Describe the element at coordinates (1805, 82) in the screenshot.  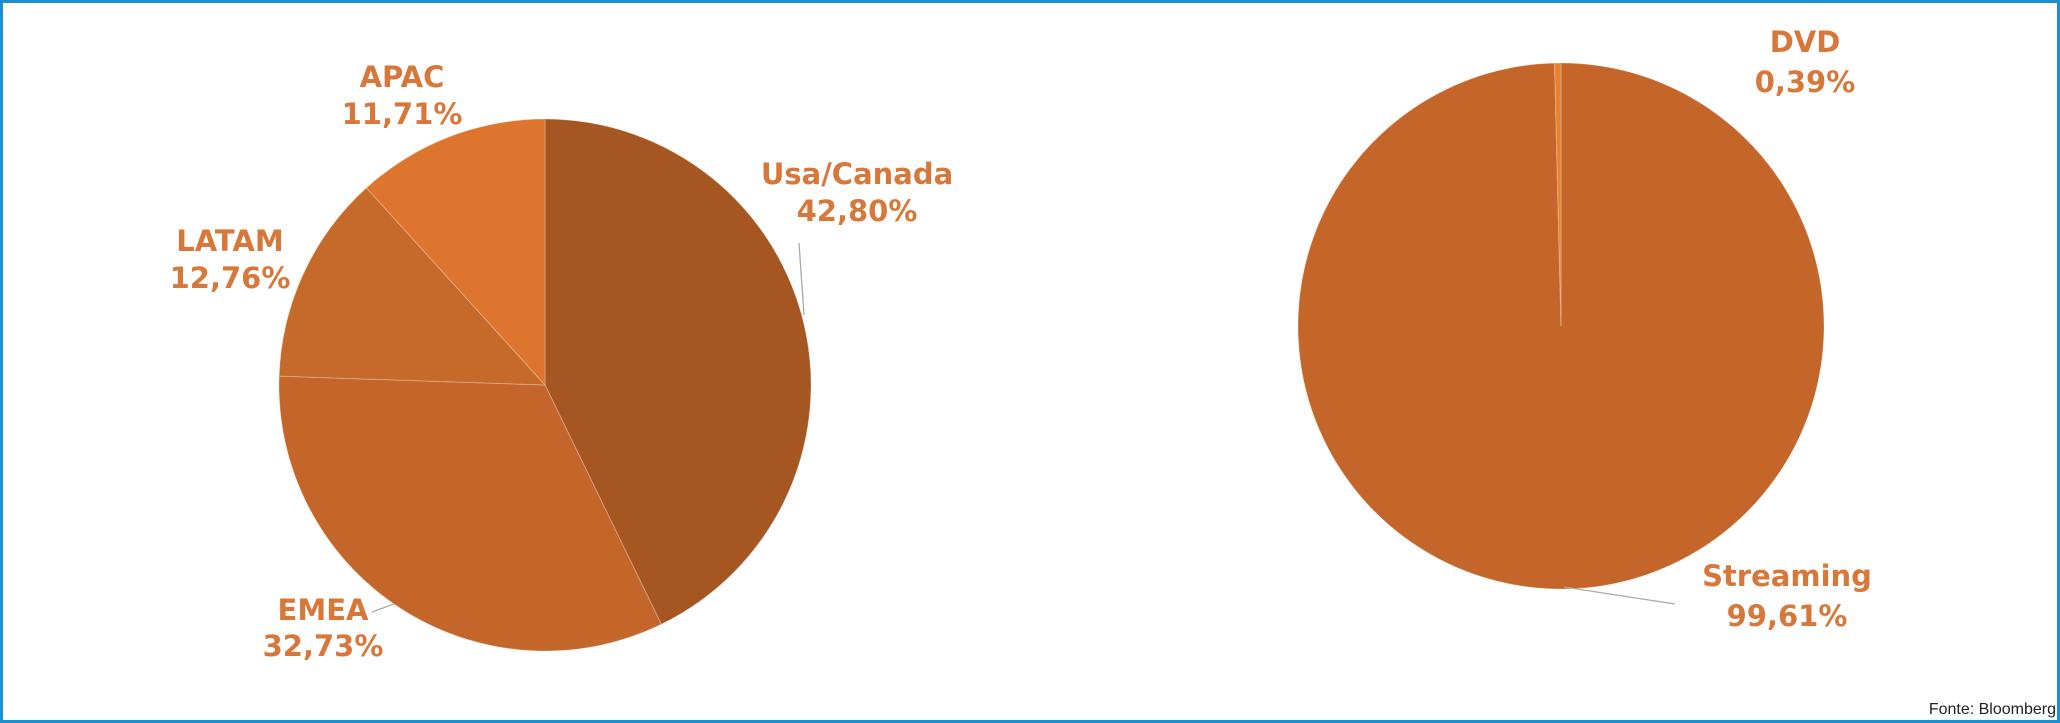
I see `slice-value-label: 0,39%` at that location.